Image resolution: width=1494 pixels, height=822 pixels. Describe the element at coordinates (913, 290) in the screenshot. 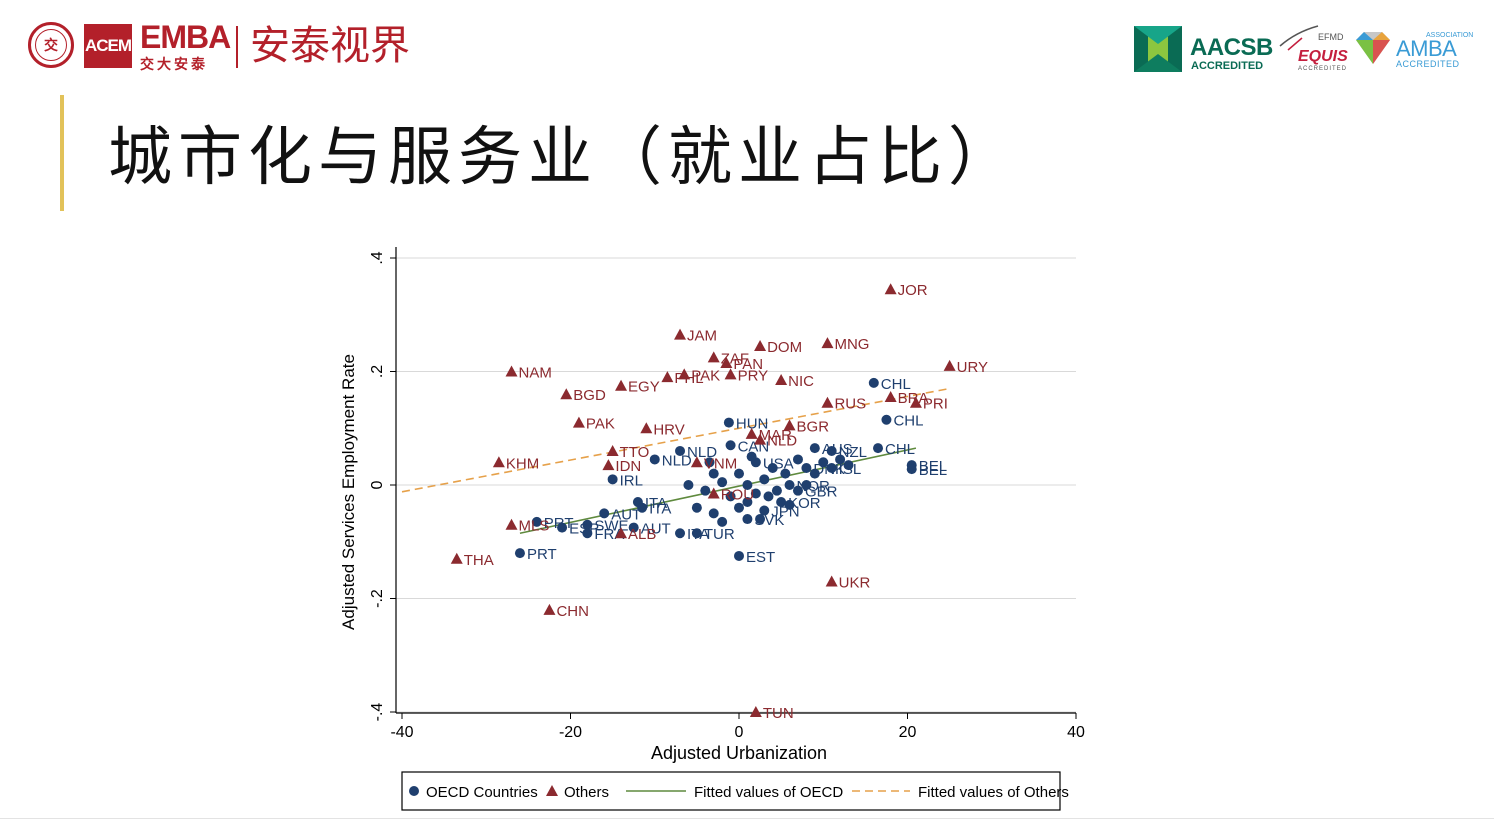

I see `point-label: JOR` at that location.